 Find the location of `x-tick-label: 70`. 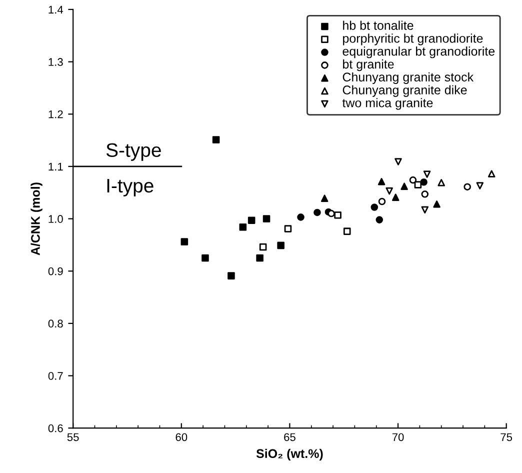

x-tick-label: 70 is located at coordinates (398, 437).